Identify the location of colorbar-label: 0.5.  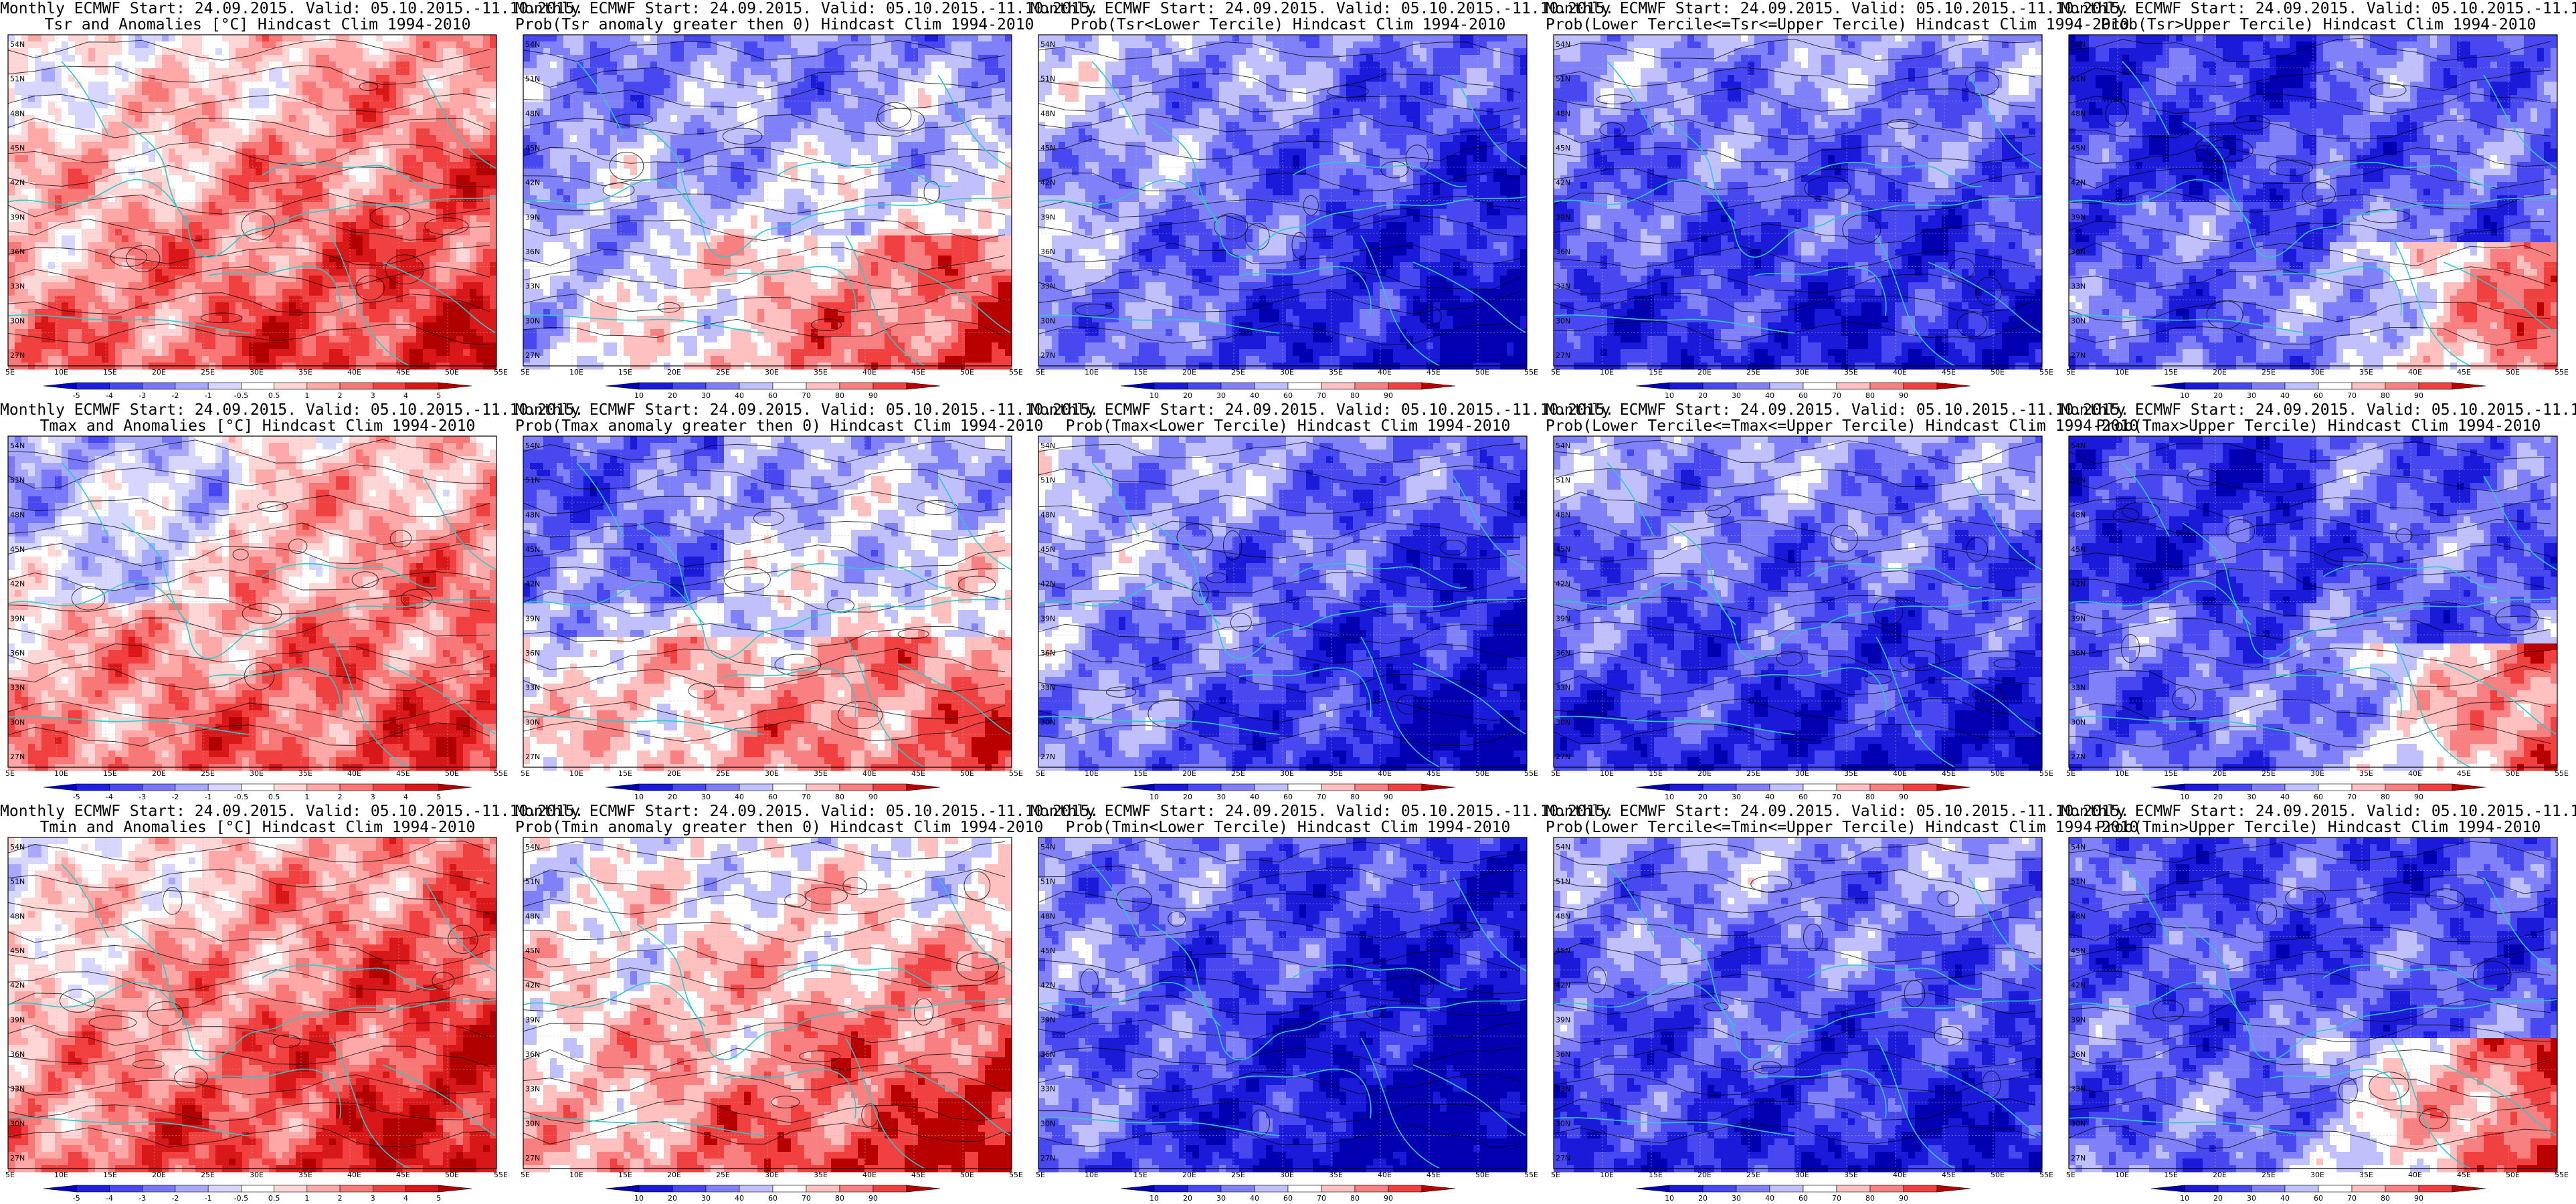
(274, 1198).